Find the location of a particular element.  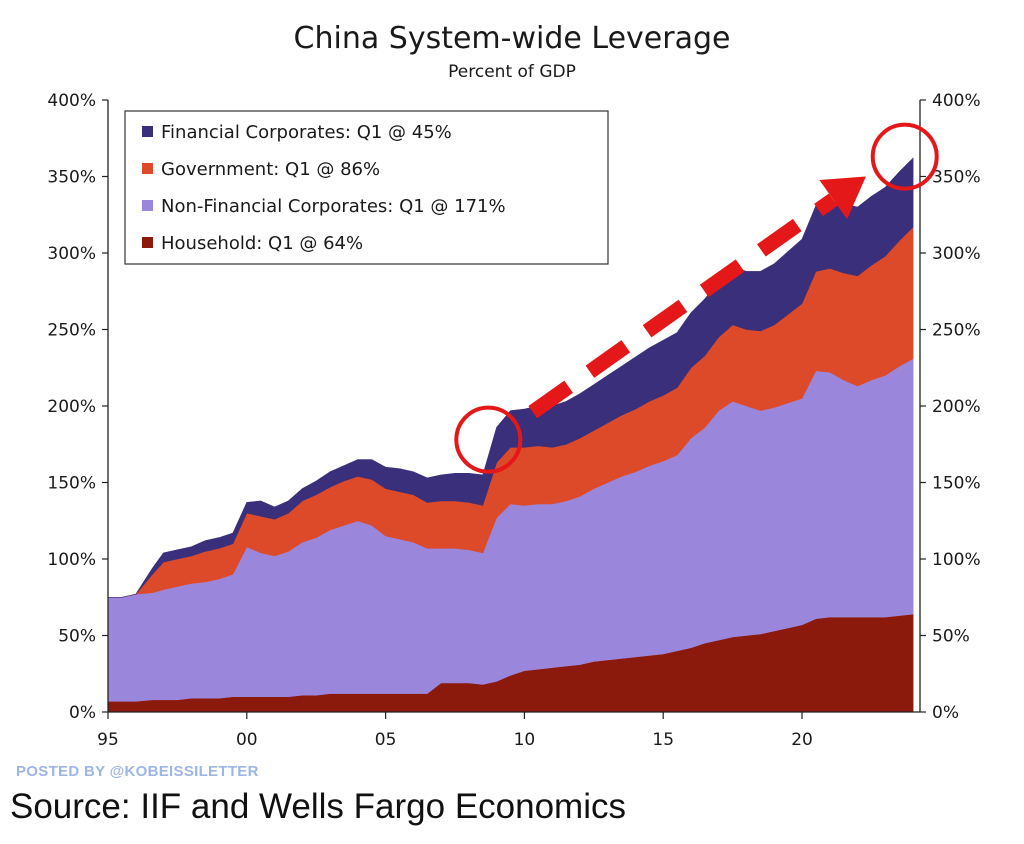

y-tick-label-left: 350% is located at coordinates (71, 178).